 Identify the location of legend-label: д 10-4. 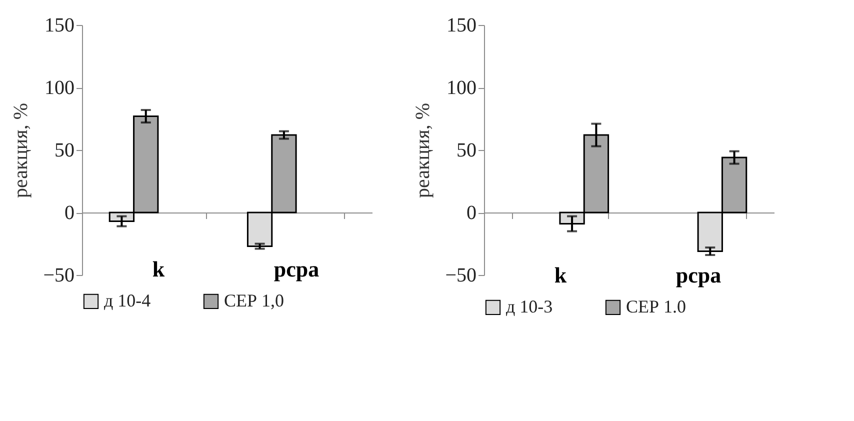
(127, 300).